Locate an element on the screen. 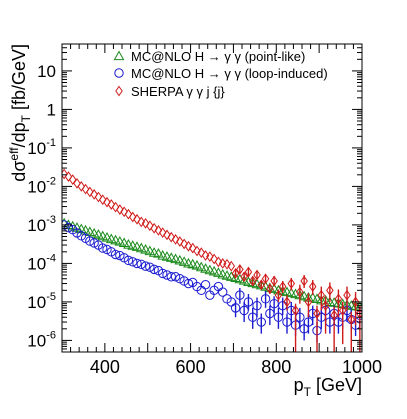 The height and width of the screenshot is (419, 407). y-tick-label: 10⁻³ is located at coordinates (41, 224).